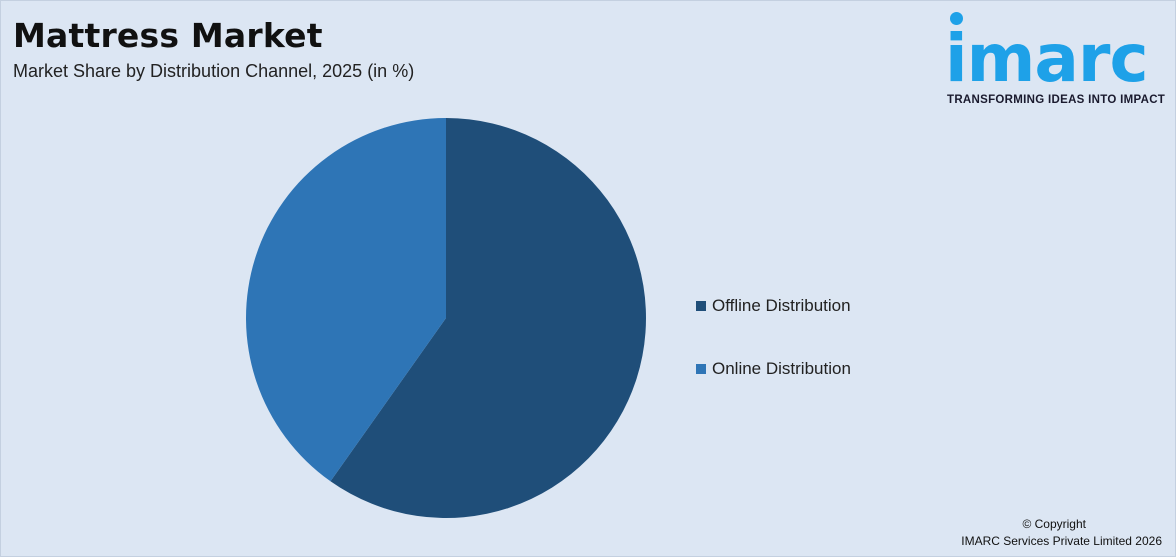 Image resolution: width=1176 pixels, height=557 pixels. I want to click on imarc-logo: imarc TRANSFORMING IDEAS INTO IMPACT, so click(1058, 61).